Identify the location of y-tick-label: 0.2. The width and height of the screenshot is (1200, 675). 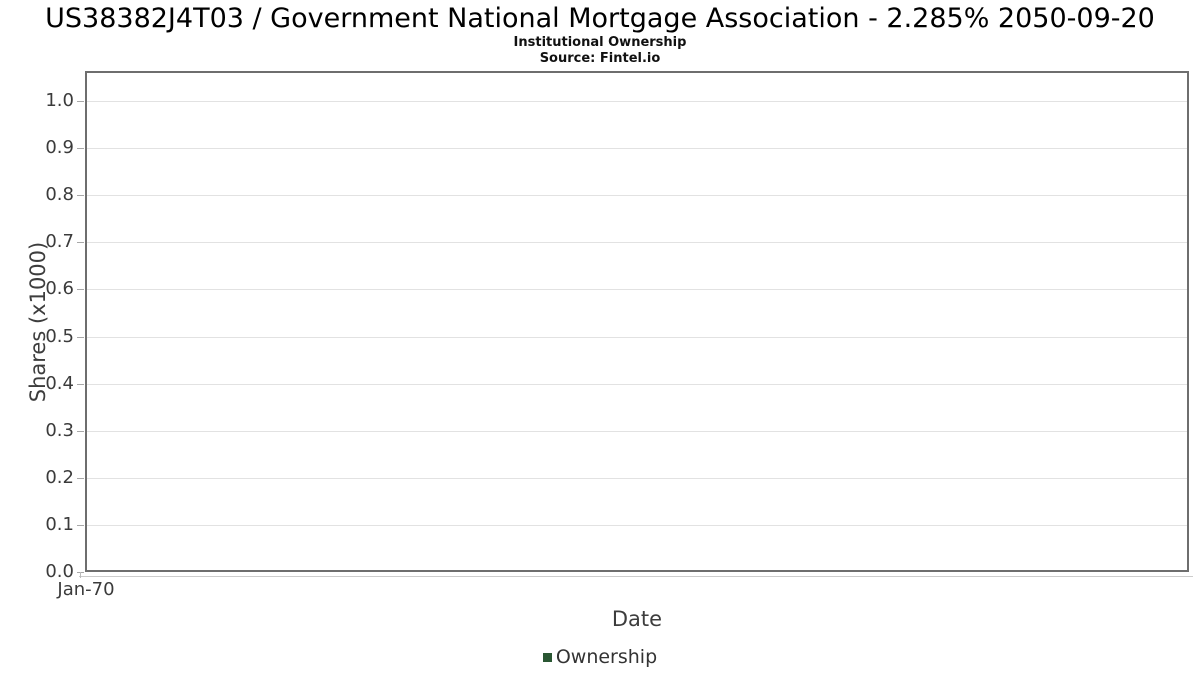
(59, 477).